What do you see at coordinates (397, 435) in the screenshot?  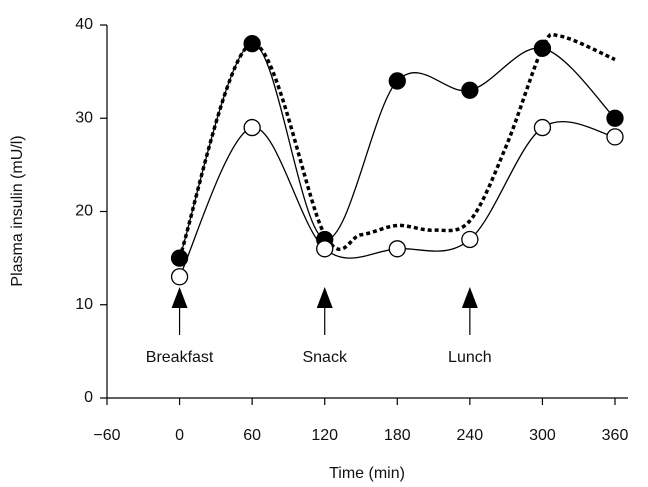 I see `x-tick-label: 180` at bounding box center [397, 435].